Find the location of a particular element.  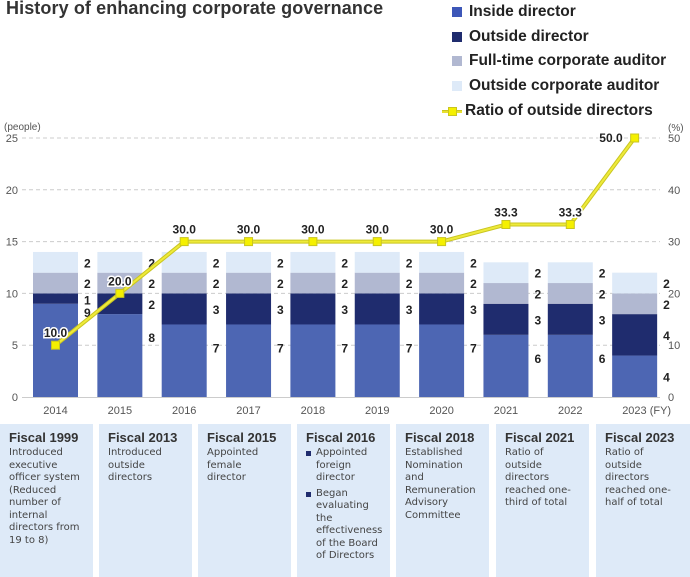

milestone-title: Fiscal 2016 is located at coordinates (341, 437).